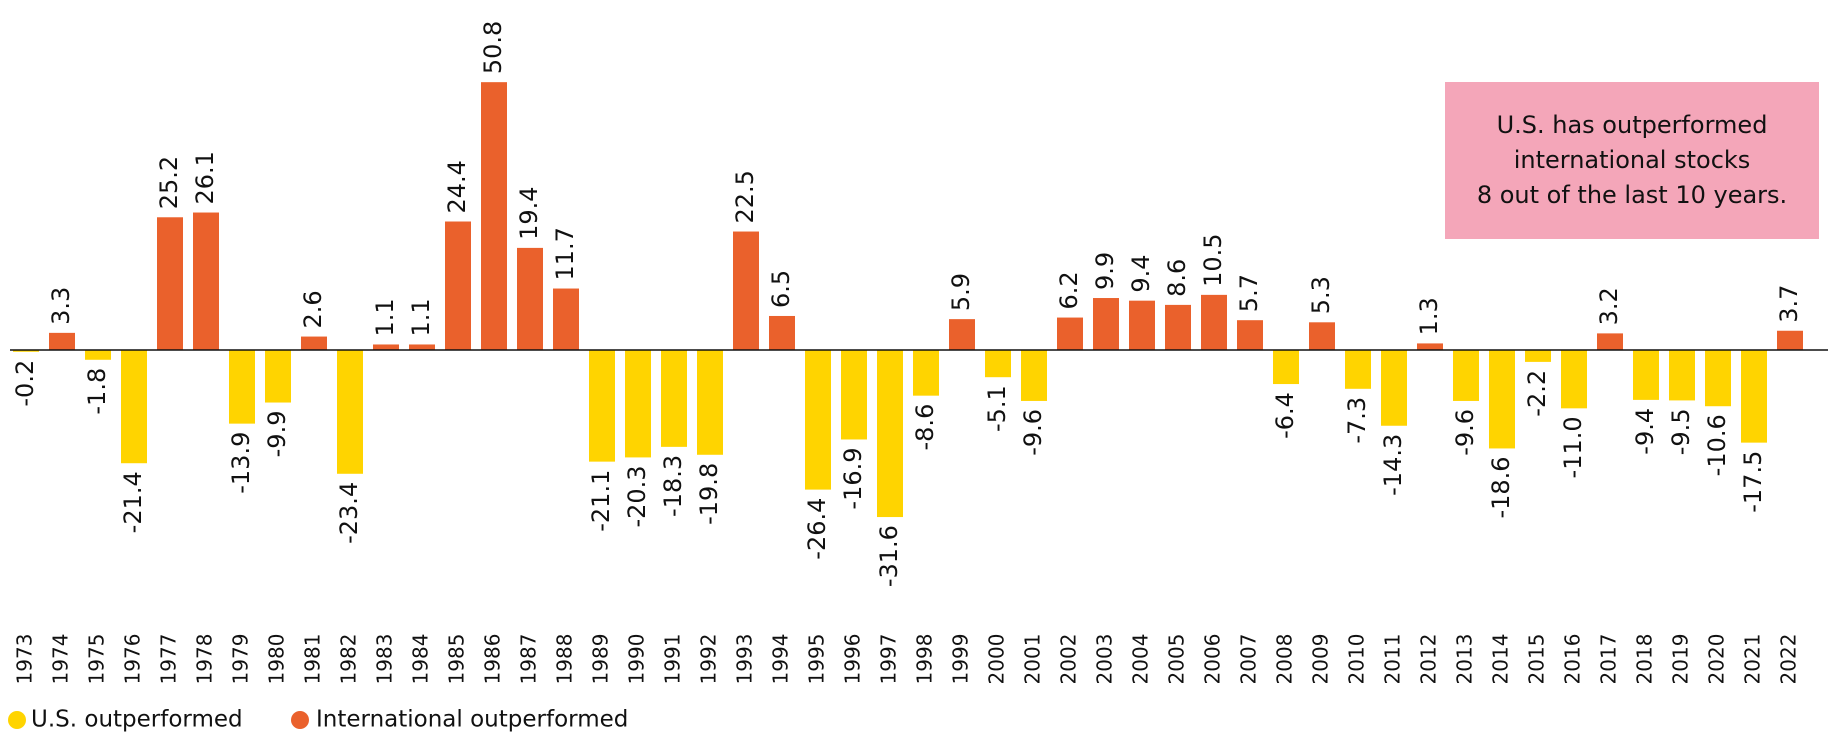 The height and width of the screenshot is (736, 1828). Describe the element at coordinates (817, 659) in the screenshot. I see `x-tick-label: 1995` at that location.